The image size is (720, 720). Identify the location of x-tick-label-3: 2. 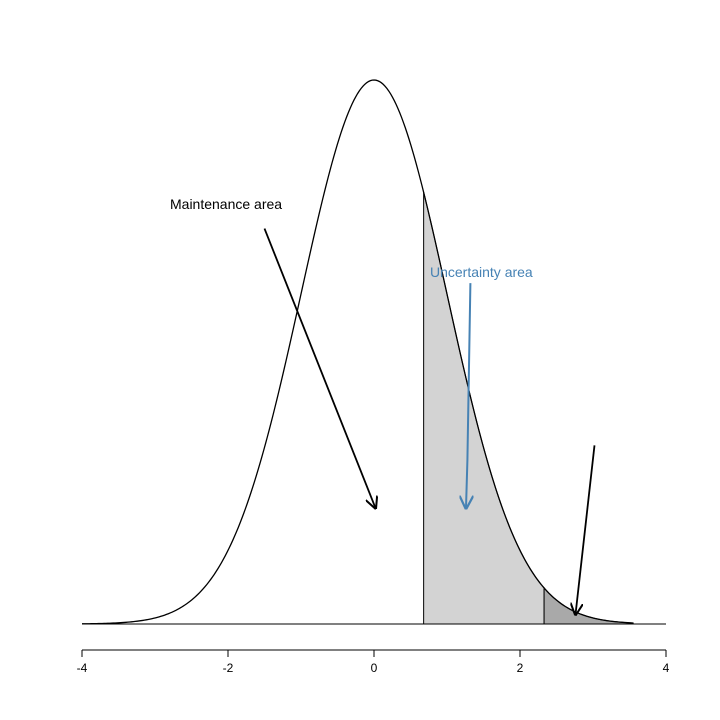
(520, 668).